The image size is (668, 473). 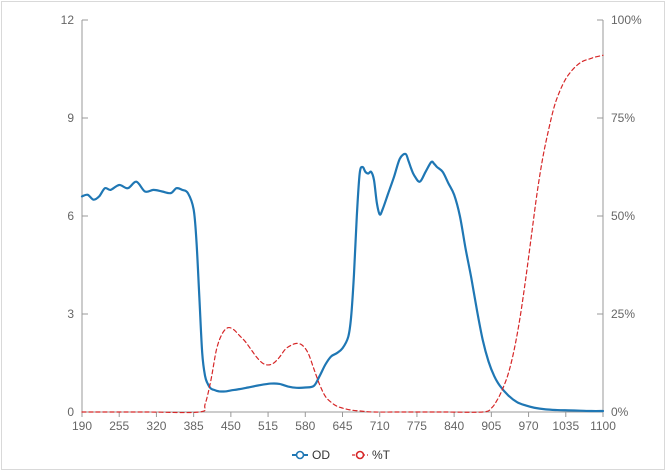 What do you see at coordinates (231, 426) in the screenshot?
I see `x-tick-label: 450` at bounding box center [231, 426].